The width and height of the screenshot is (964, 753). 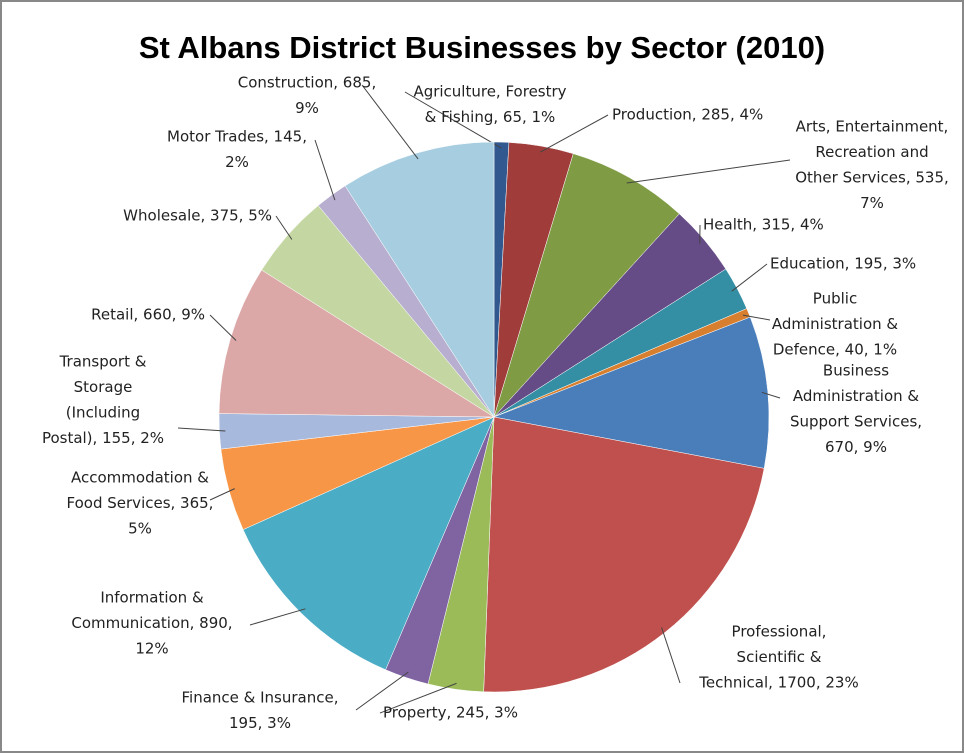 What do you see at coordinates (140, 529) in the screenshot?
I see `data-label: 5%` at bounding box center [140, 529].